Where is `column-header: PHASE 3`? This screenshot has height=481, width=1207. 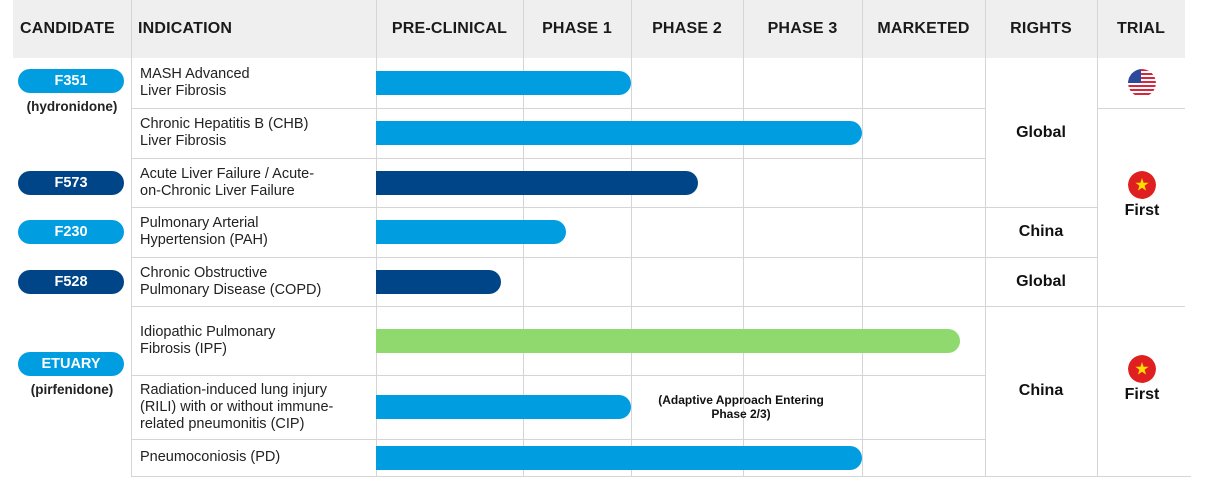 column-header: PHASE 3 is located at coordinates (802, 28).